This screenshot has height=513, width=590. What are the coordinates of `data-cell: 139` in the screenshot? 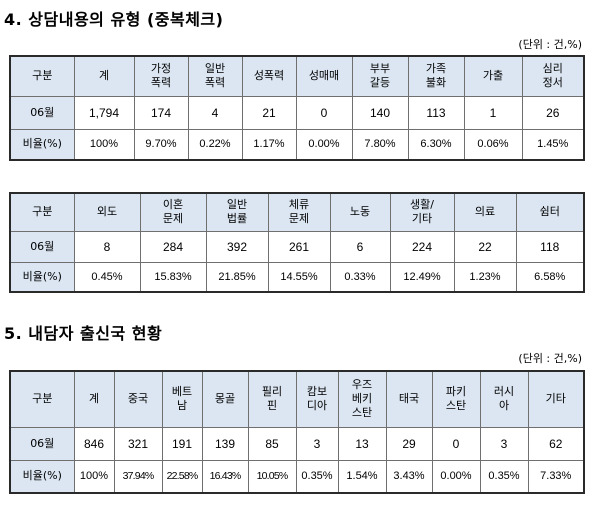 It's located at (225, 443).